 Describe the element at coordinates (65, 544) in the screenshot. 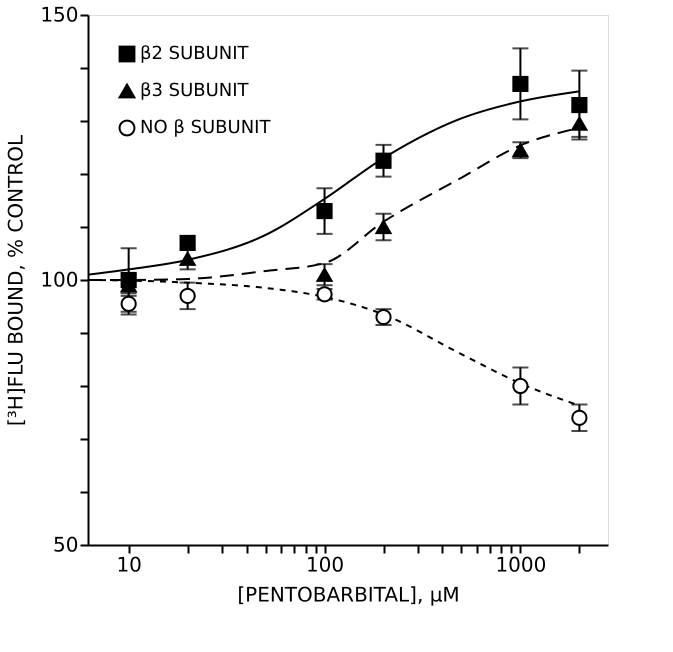

I see `y-tick-label: 50` at that location.